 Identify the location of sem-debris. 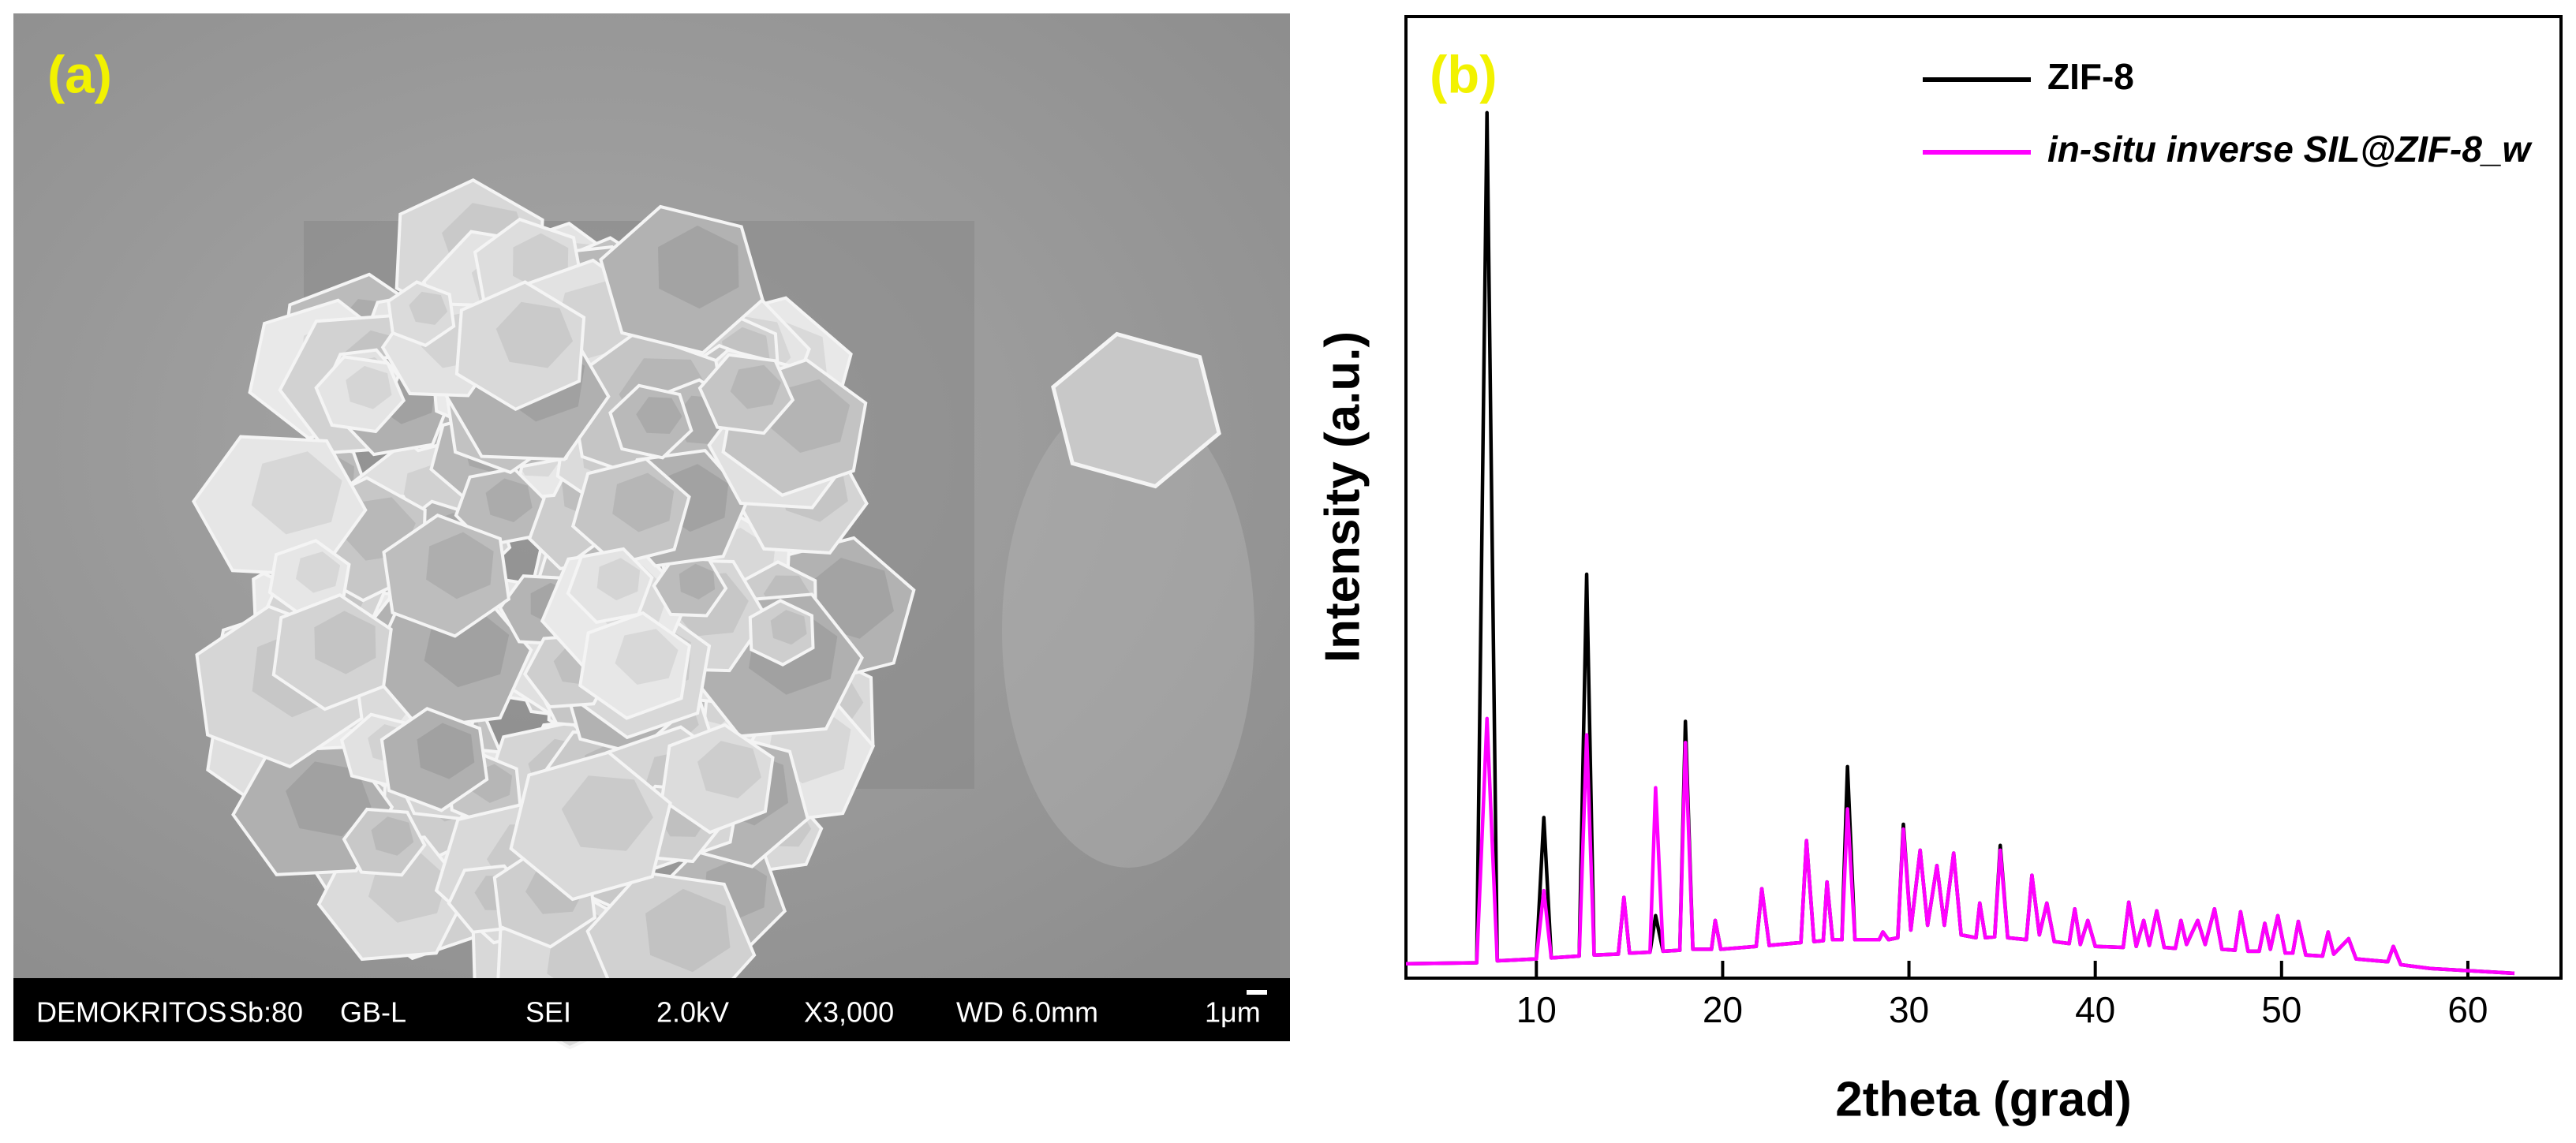
(1128, 631).